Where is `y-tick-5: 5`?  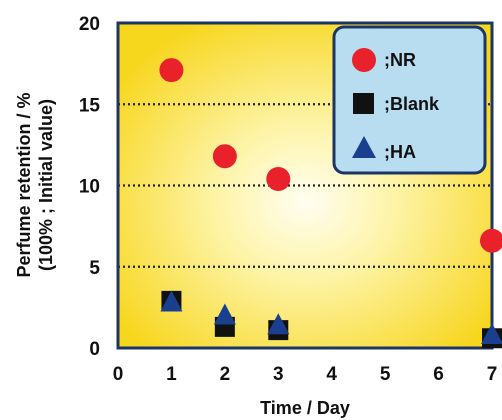
y-tick-5: 5 is located at coordinates (94, 268).